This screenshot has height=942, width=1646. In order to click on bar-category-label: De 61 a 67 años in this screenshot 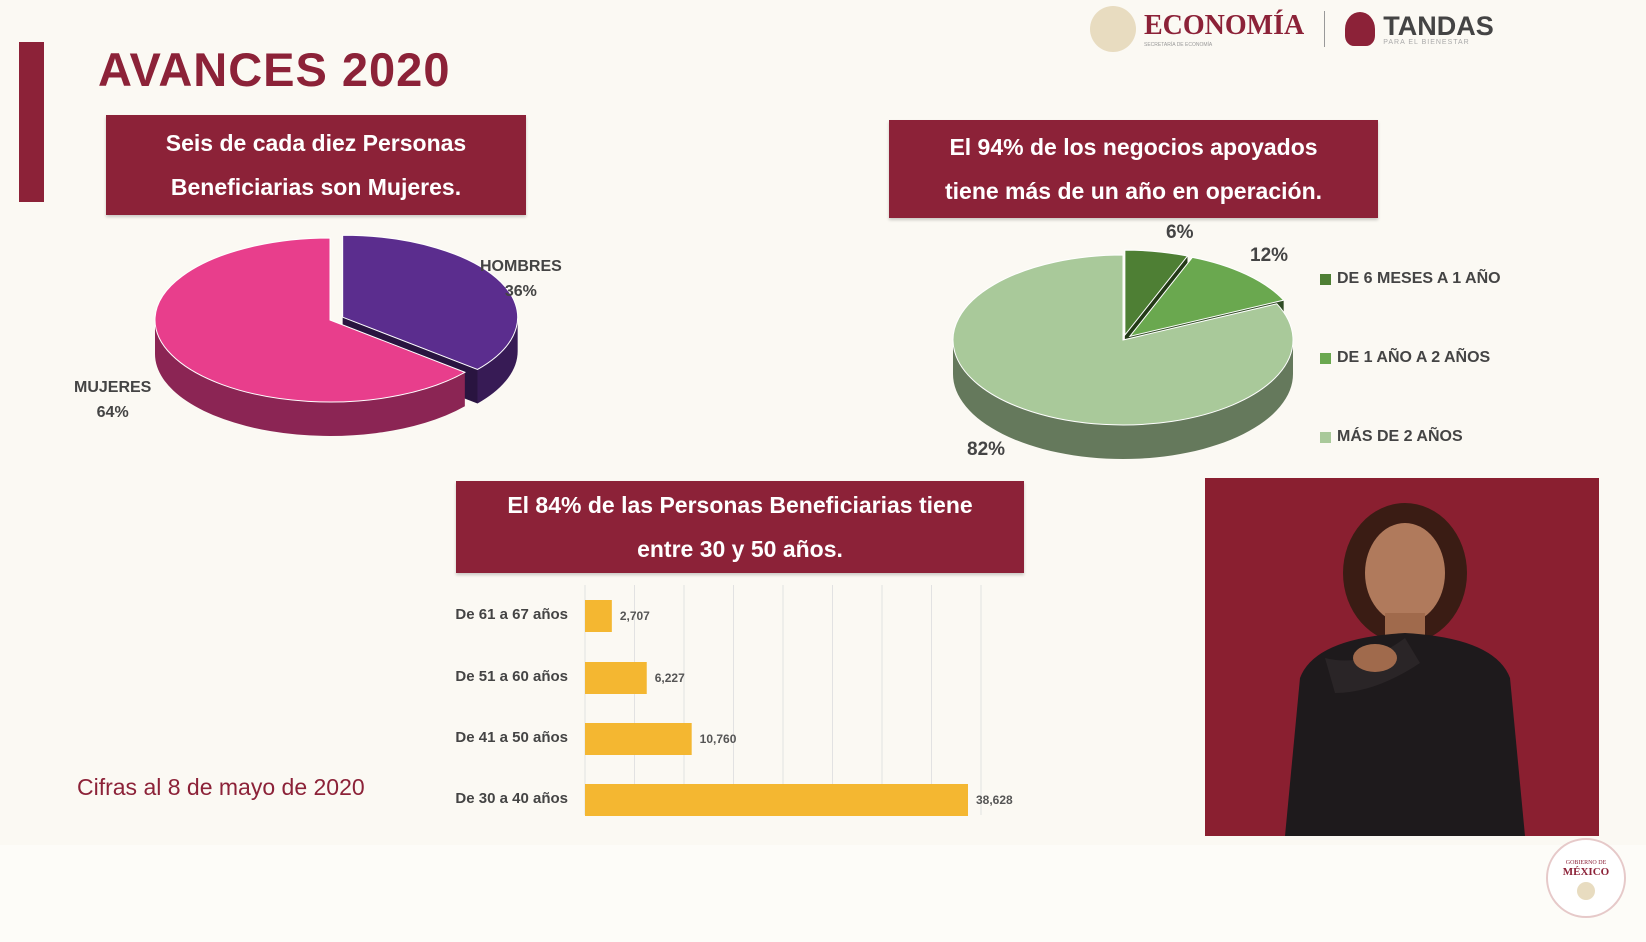, I will do `click(511, 614)`.